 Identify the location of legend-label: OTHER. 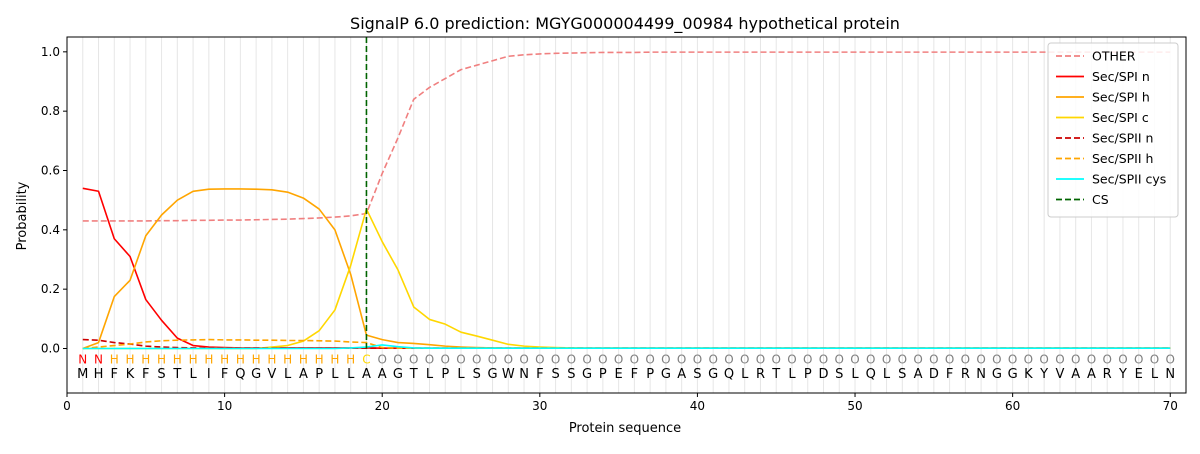
(1114, 56).